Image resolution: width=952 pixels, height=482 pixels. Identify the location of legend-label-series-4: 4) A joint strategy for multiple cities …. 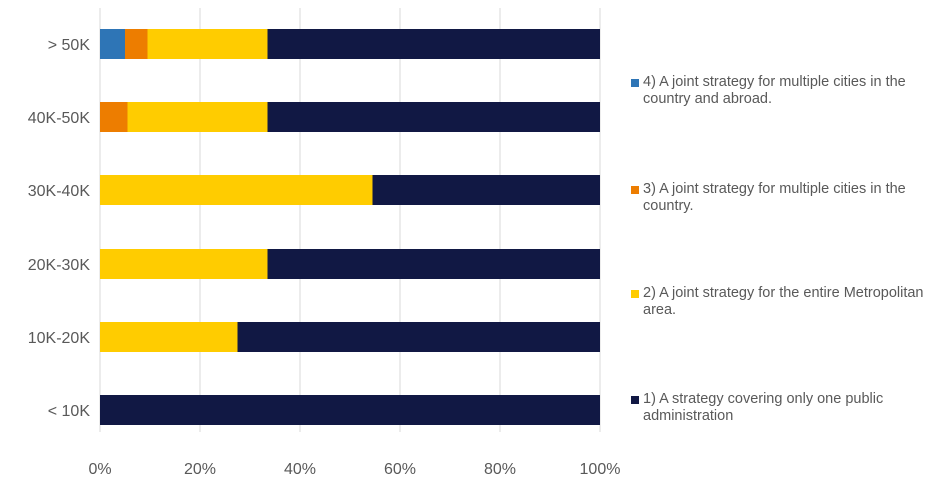
(774, 90).